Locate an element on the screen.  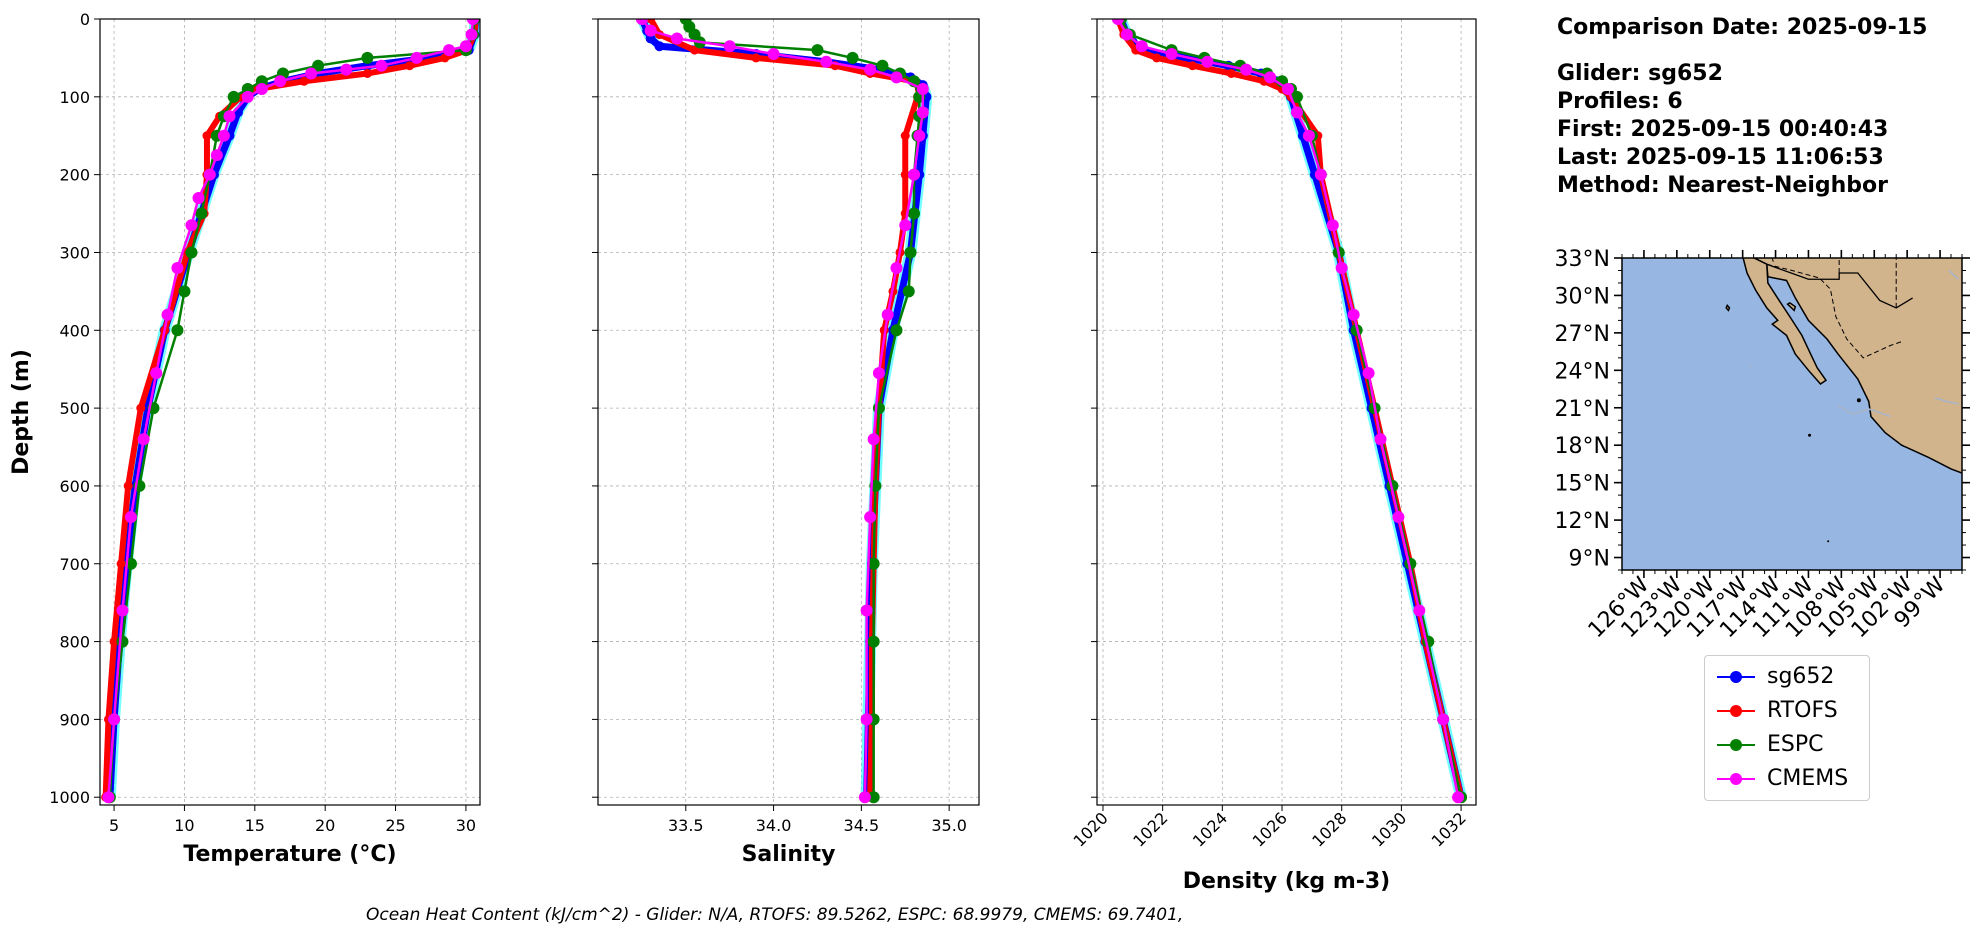
x-tick-label: 1032 is located at coordinates (1449, 829).